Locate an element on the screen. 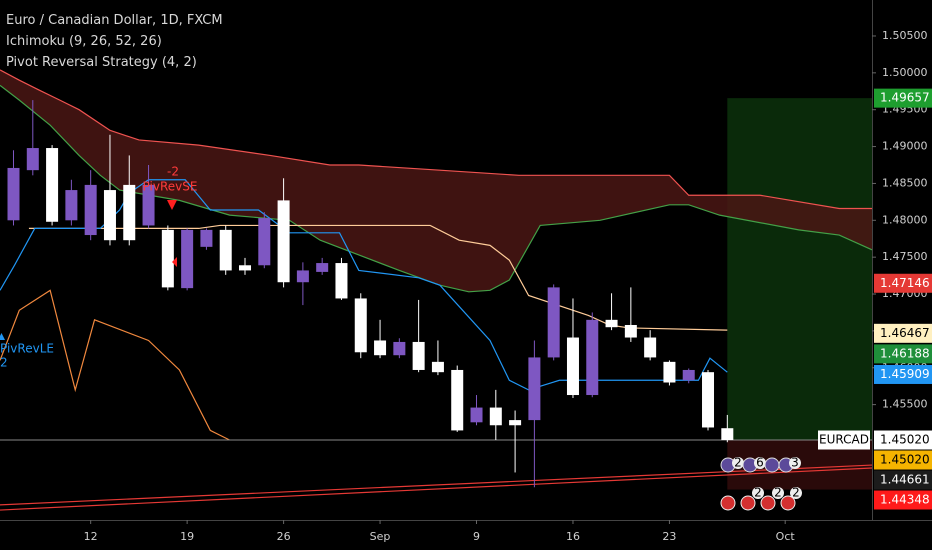 This screenshot has width=932, height=550. event-count: 6 is located at coordinates (760, 463).